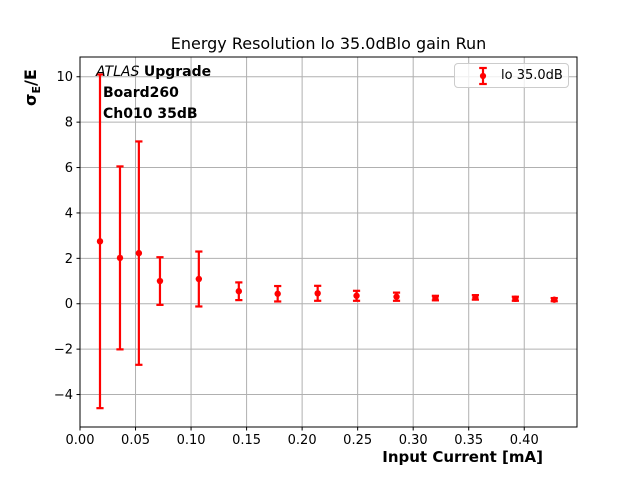 The height and width of the screenshot is (480, 640). I want to click on experiment-phase: Upgrade, so click(177, 72).